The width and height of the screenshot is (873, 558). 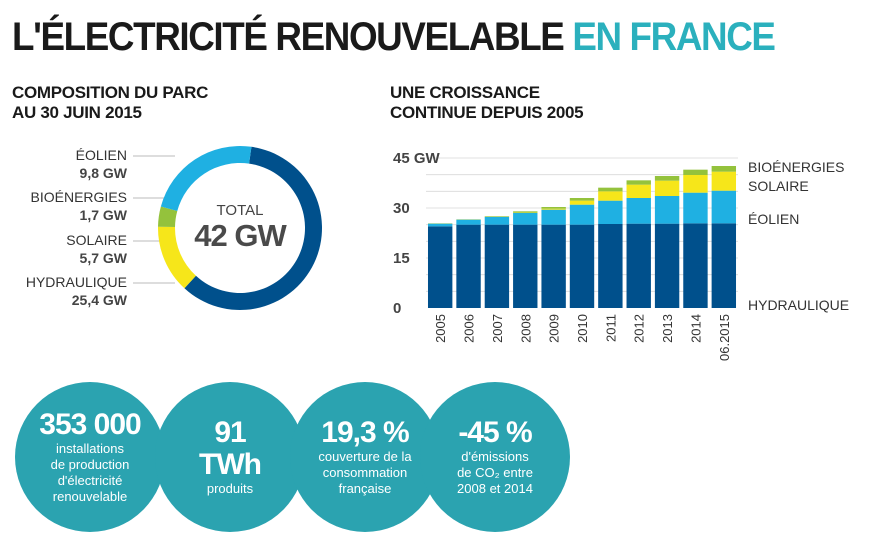 I want to click on stat-caption-line: d'émissions, so click(x=495, y=456).